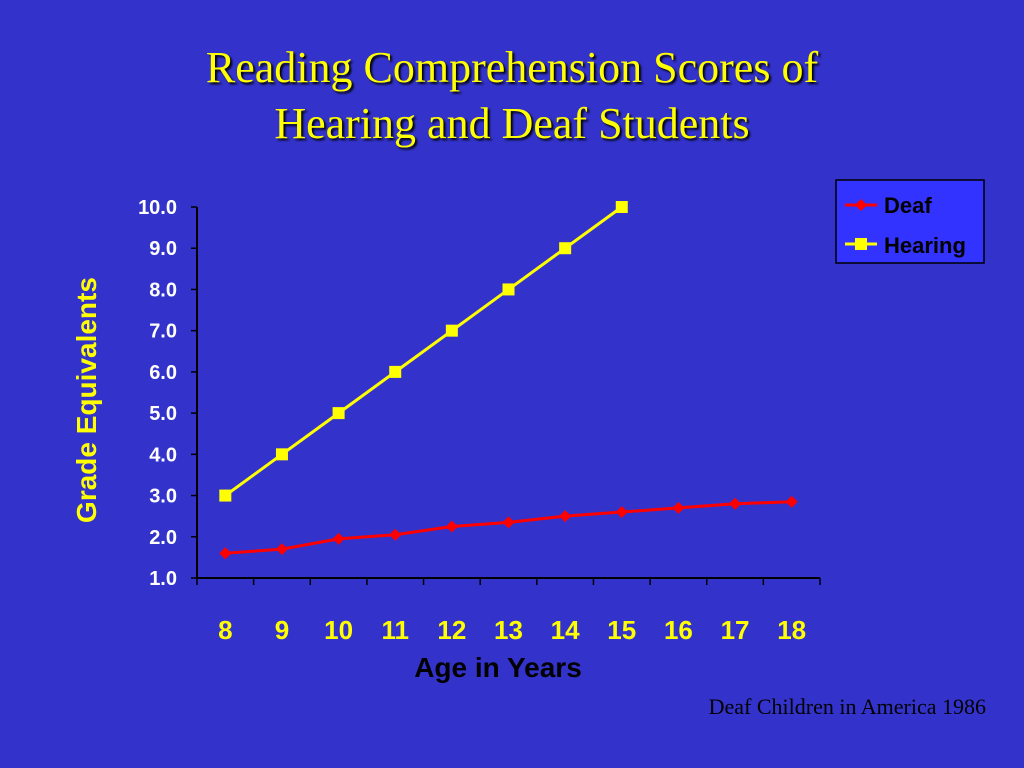 This screenshot has width=1024, height=768. I want to click on y-tick-label: 10.0, so click(157, 208).